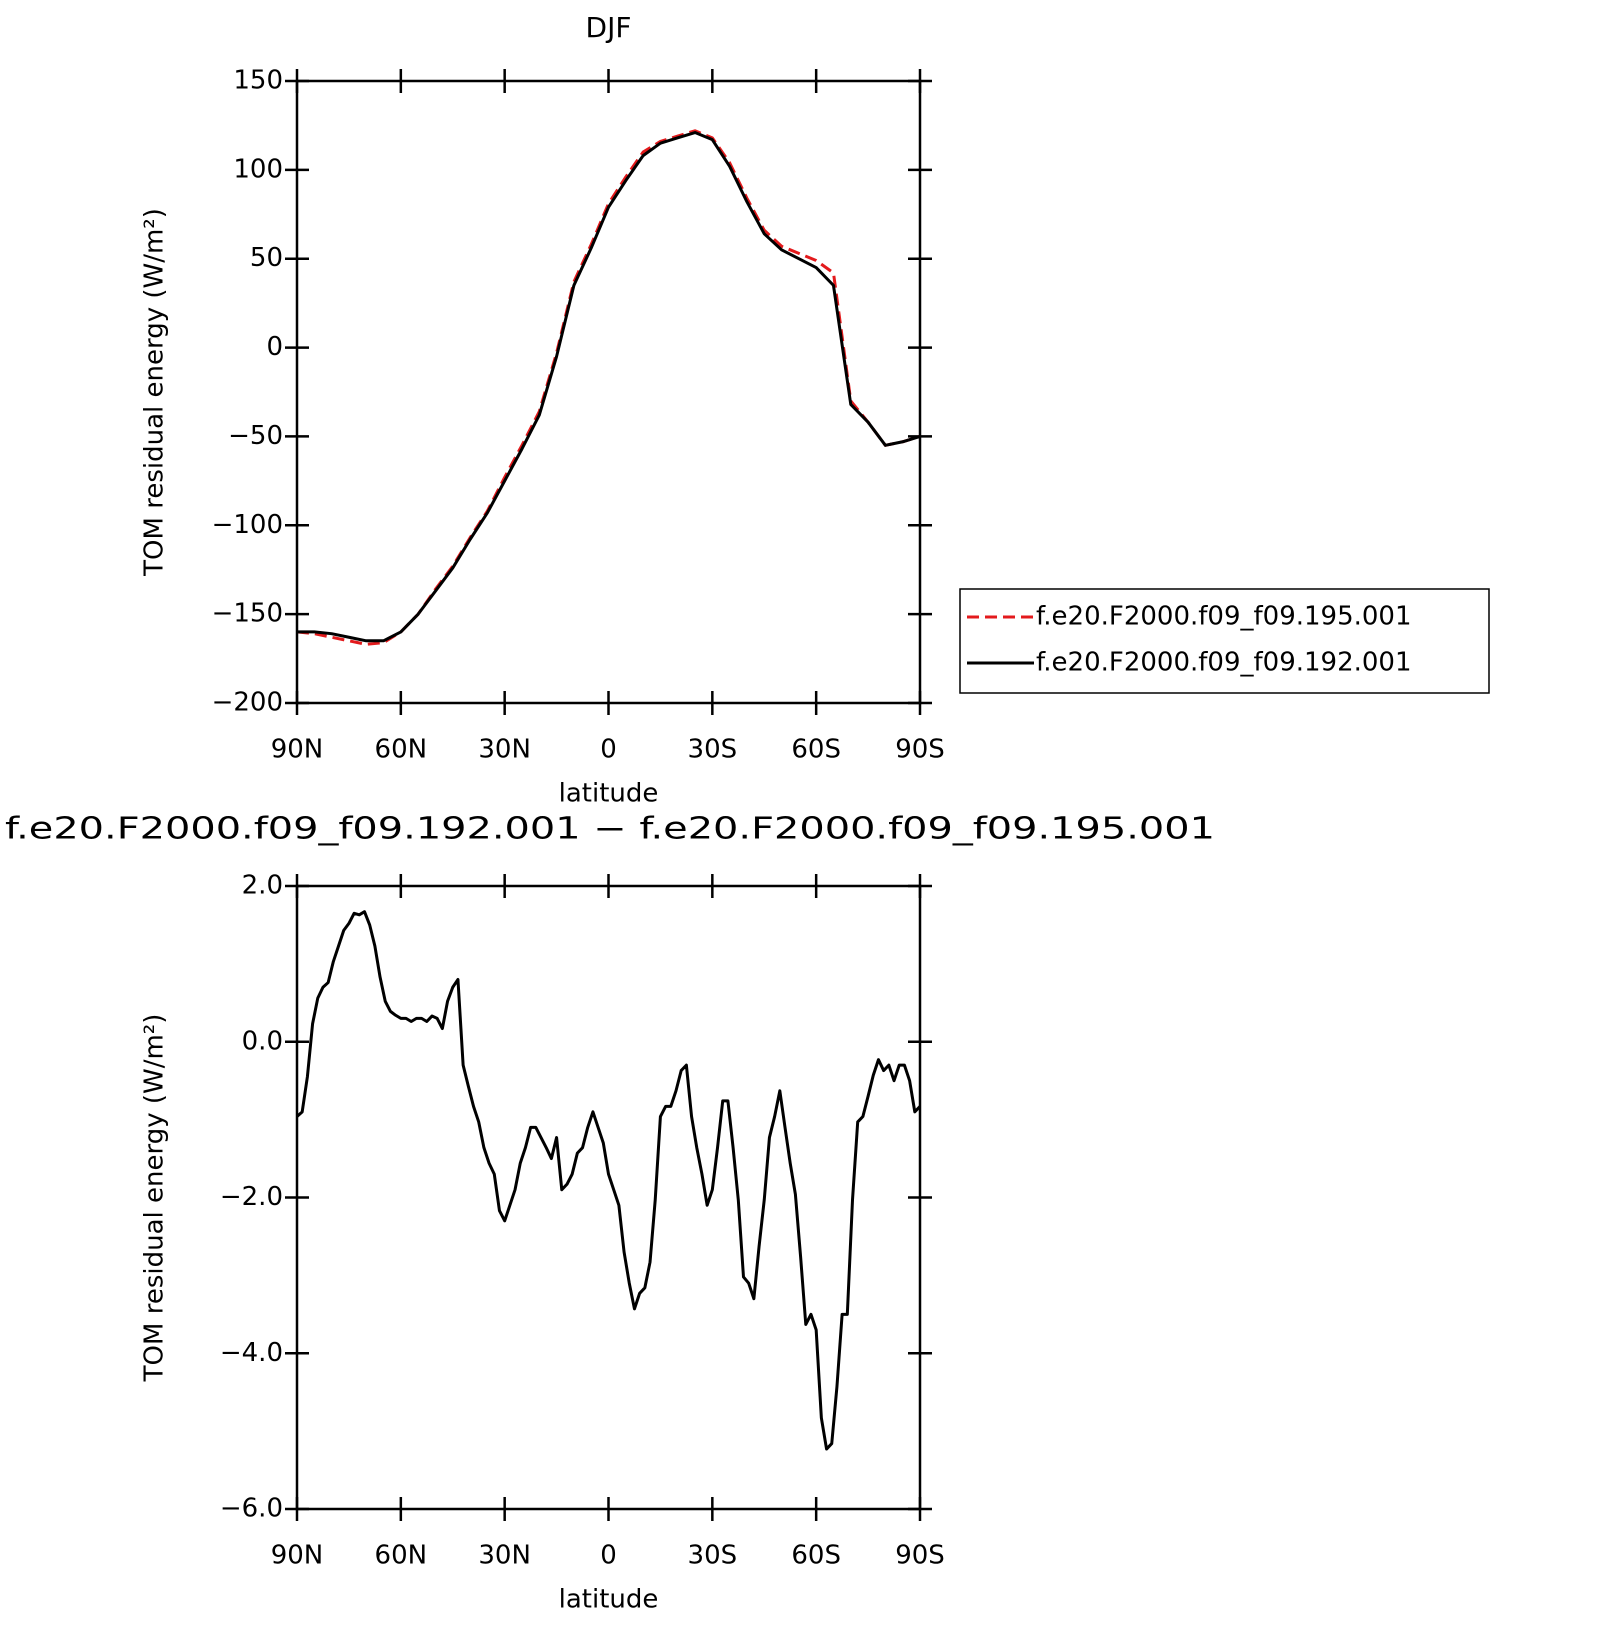 The image size is (1613, 1641). What do you see at coordinates (266, 258) in the screenshot?
I see `y-tick-label: 50` at bounding box center [266, 258].